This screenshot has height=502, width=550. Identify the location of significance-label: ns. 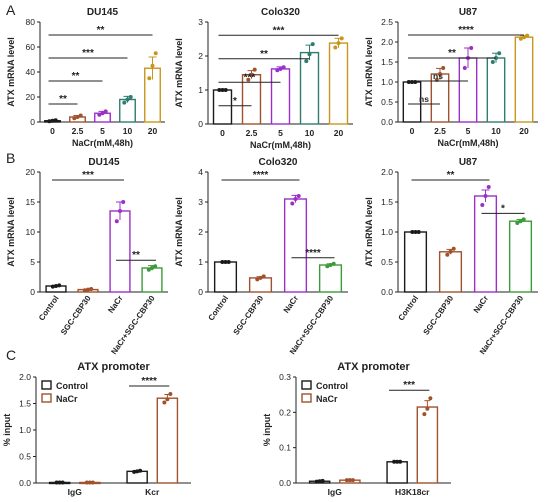
(438, 76).